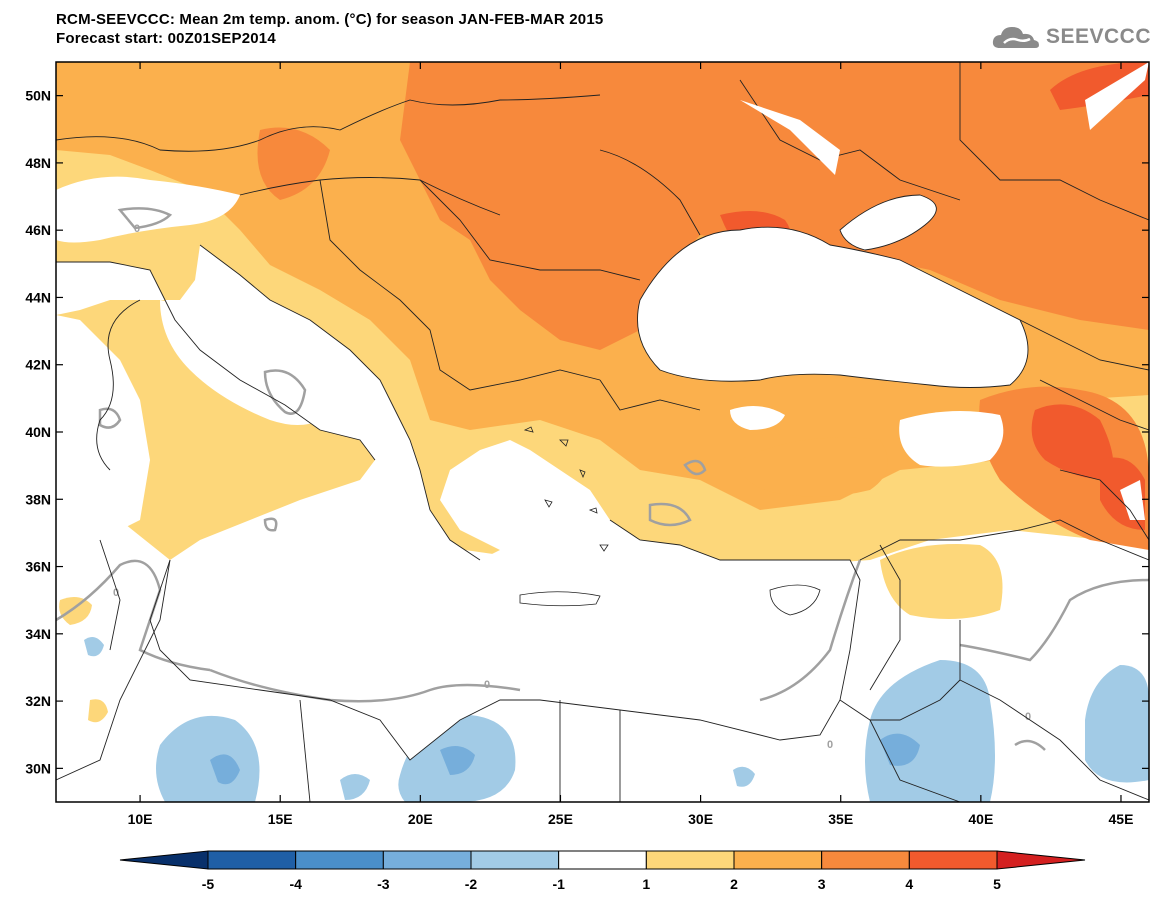  Describe the element at coordinates (941, 581) in the screenshot. I see `anomaly-patch-syria` at that location.